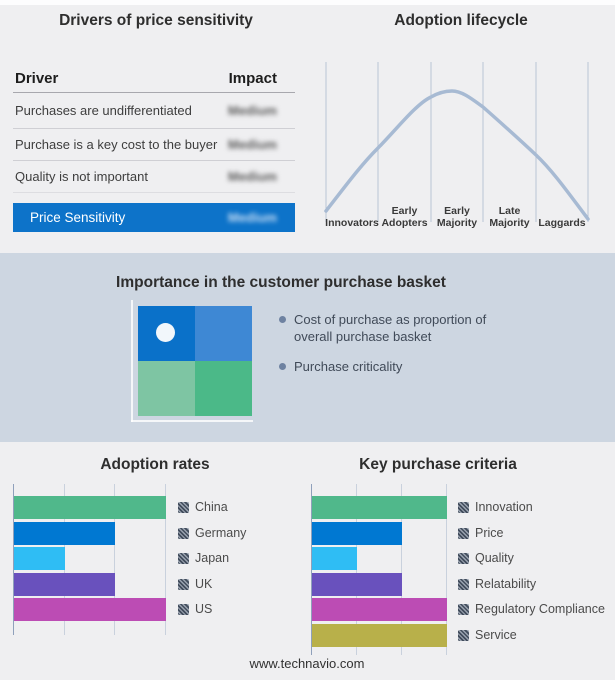 The width and height of the screenshot is (615, 680). Describe the element at coordinates (116, 144) in the screenshot. I see `driver-cell: Purchase is a key cost to the buyer` at that location.